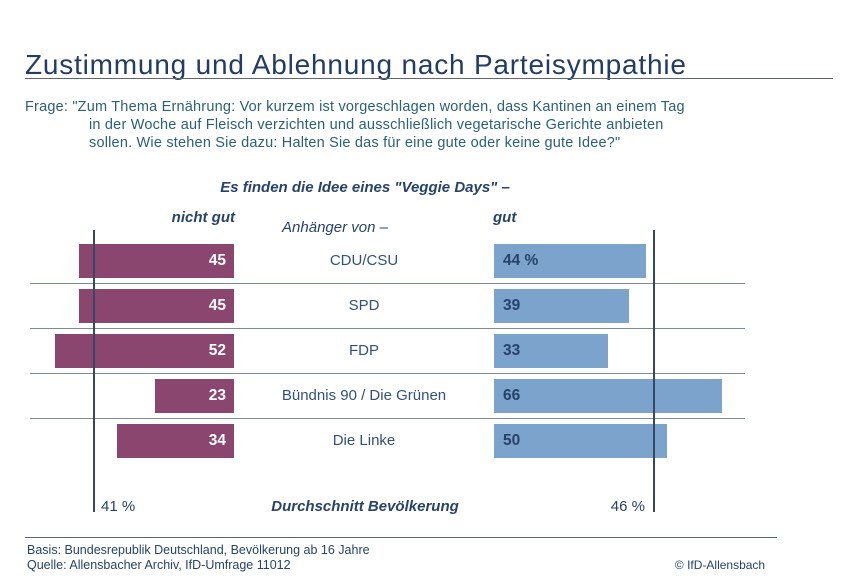 The width and height of the screenshot is (858, 581). Describe the element at coordinates (401, 537) in the screenshot. I see `footer-divider` at that location.